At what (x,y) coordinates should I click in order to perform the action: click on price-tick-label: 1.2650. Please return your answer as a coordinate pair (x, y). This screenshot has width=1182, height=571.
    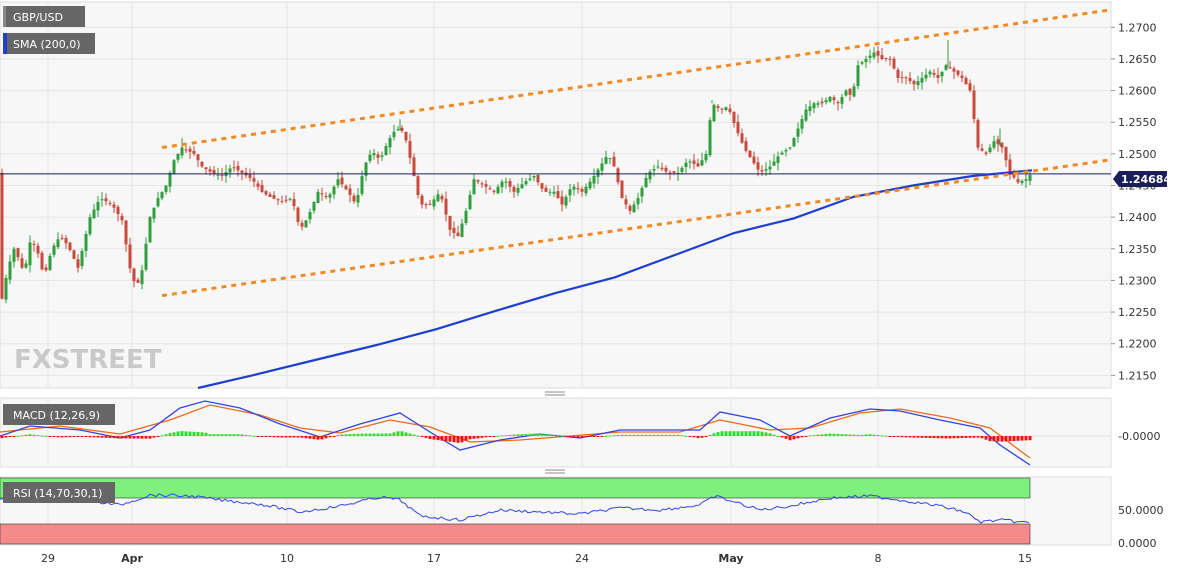
    Looking at the image, I should click on (1137, 59).